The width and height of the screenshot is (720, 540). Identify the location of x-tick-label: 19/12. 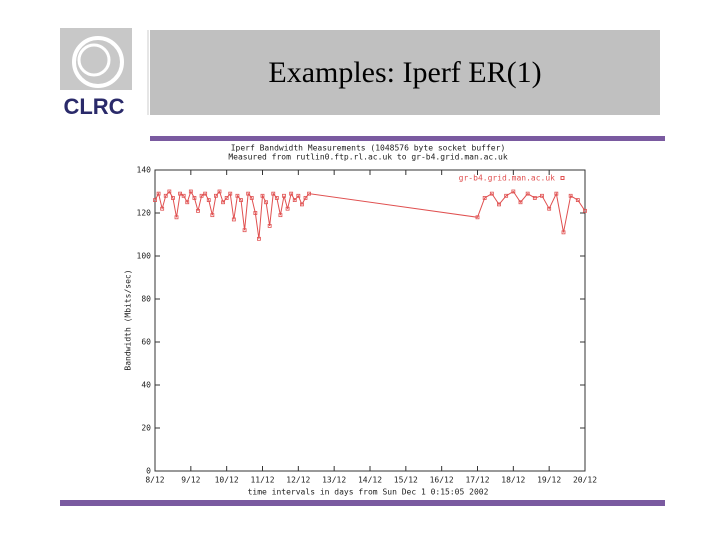
(549, 480).